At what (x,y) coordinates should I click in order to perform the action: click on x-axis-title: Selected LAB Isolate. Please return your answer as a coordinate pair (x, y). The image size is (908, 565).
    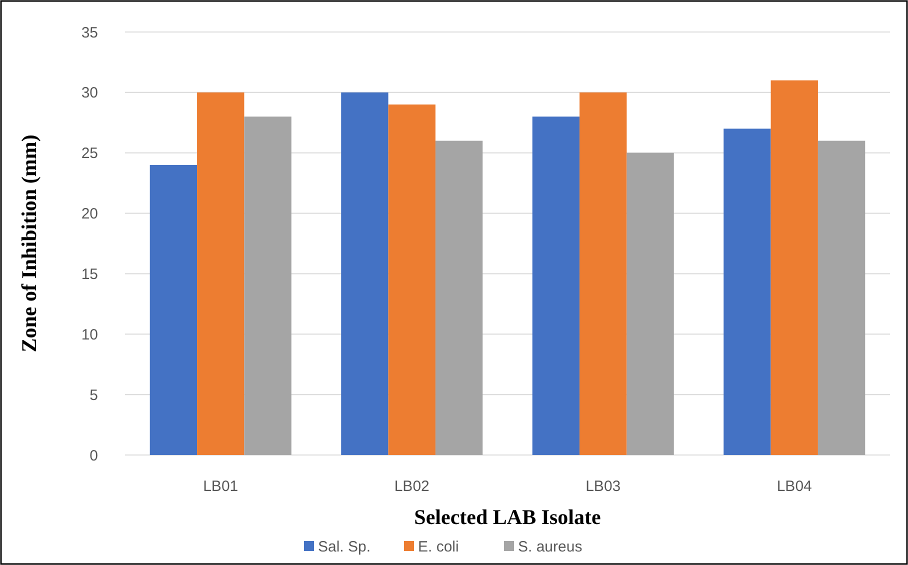
    Looking at the image, I should click on (507, 517).